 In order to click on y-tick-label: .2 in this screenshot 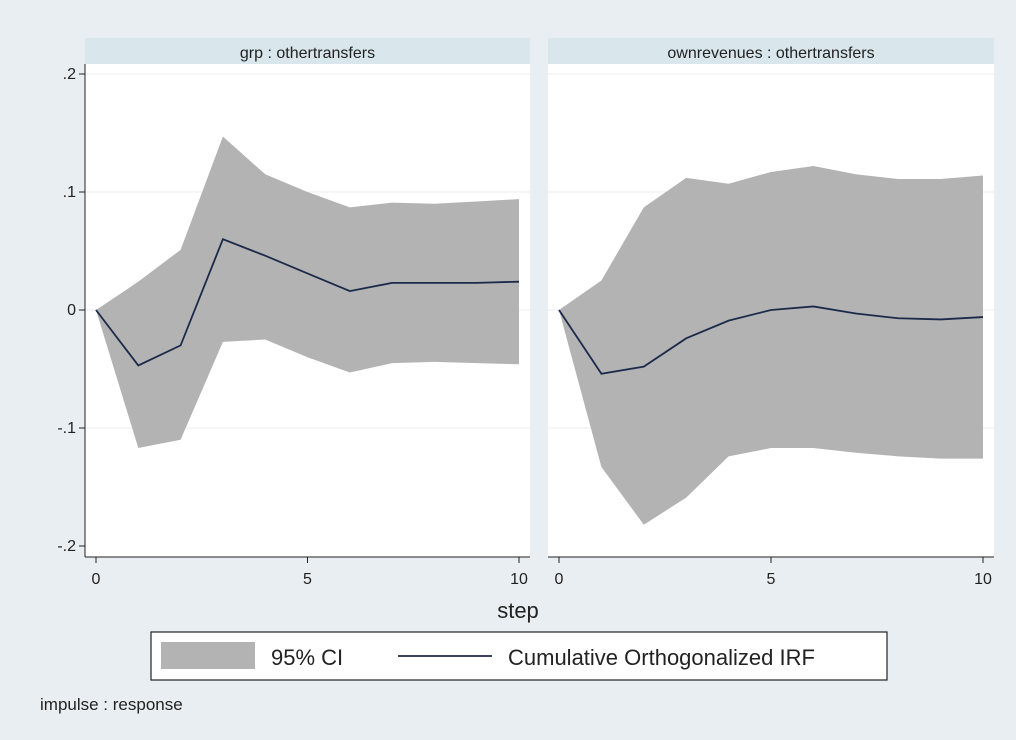, I will do `click(69, 74)`.